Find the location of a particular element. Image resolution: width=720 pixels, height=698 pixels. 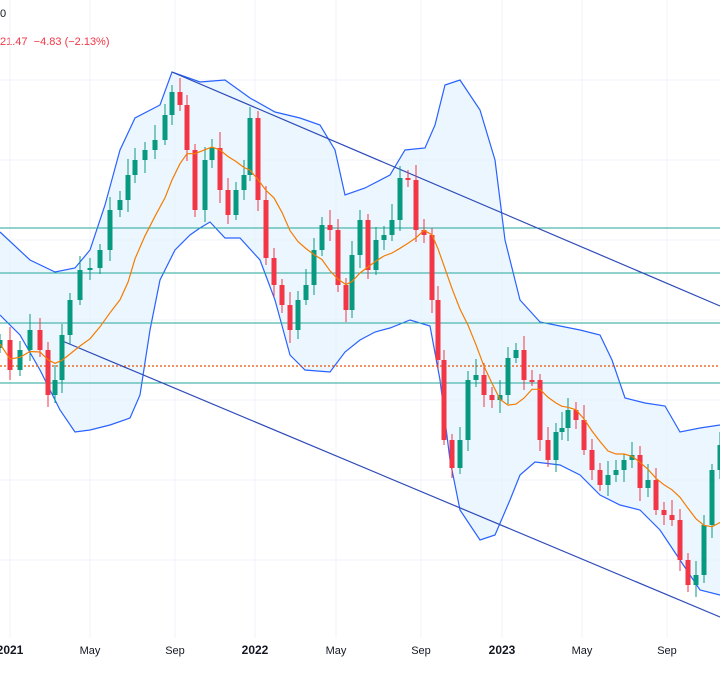

x-tick-label: 2022 is located at coordinates (255, 650).